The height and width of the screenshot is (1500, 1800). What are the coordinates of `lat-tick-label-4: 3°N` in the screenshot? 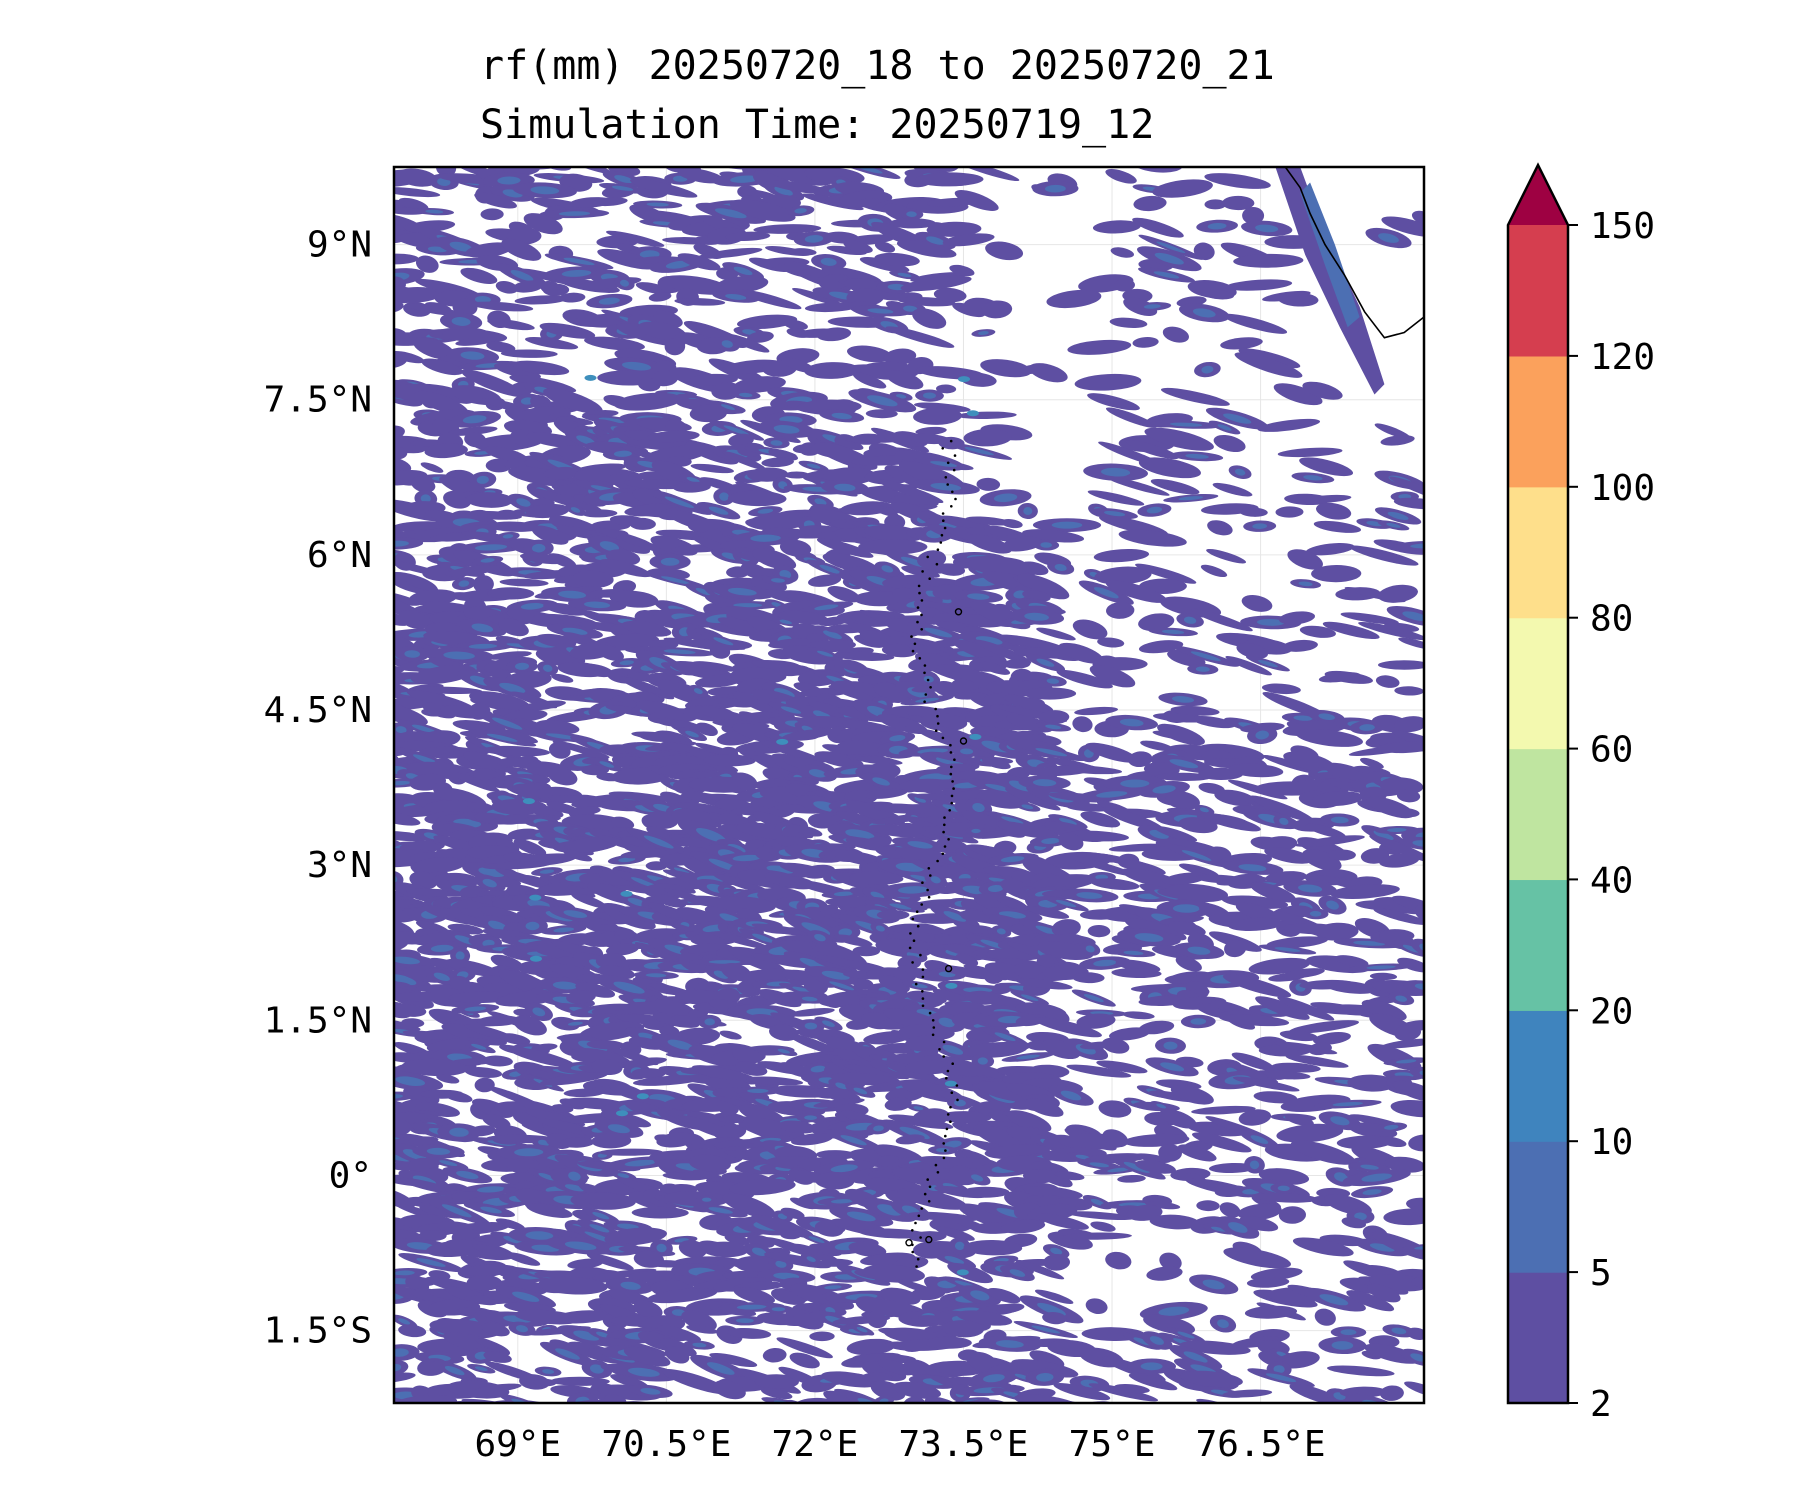 It's located at (339, 865).